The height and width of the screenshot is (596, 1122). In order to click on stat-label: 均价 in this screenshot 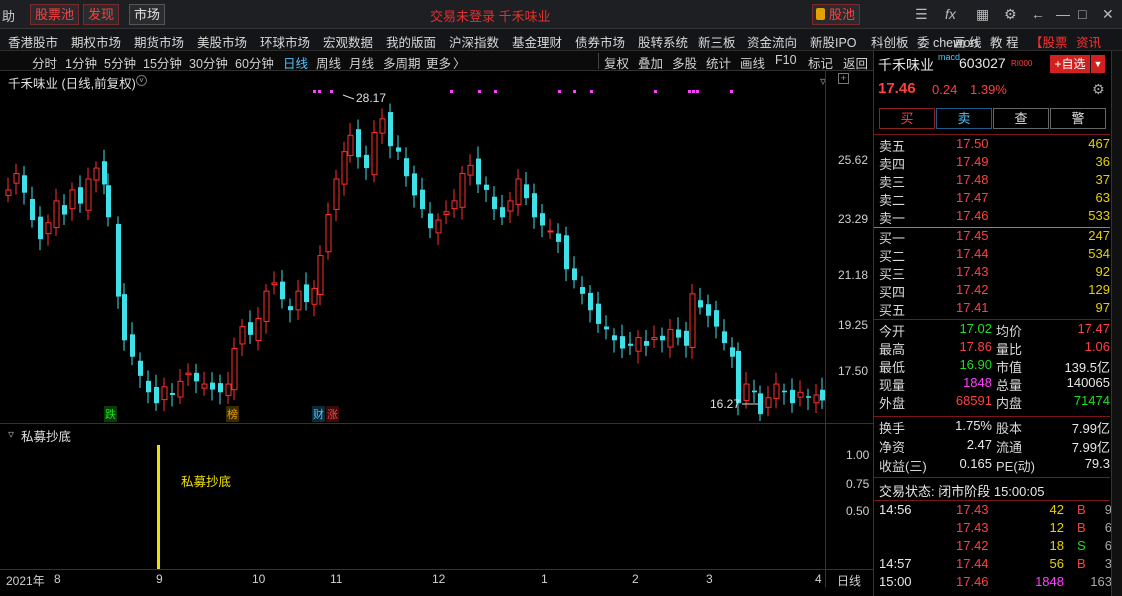, I will do `click(1009, 331)`.